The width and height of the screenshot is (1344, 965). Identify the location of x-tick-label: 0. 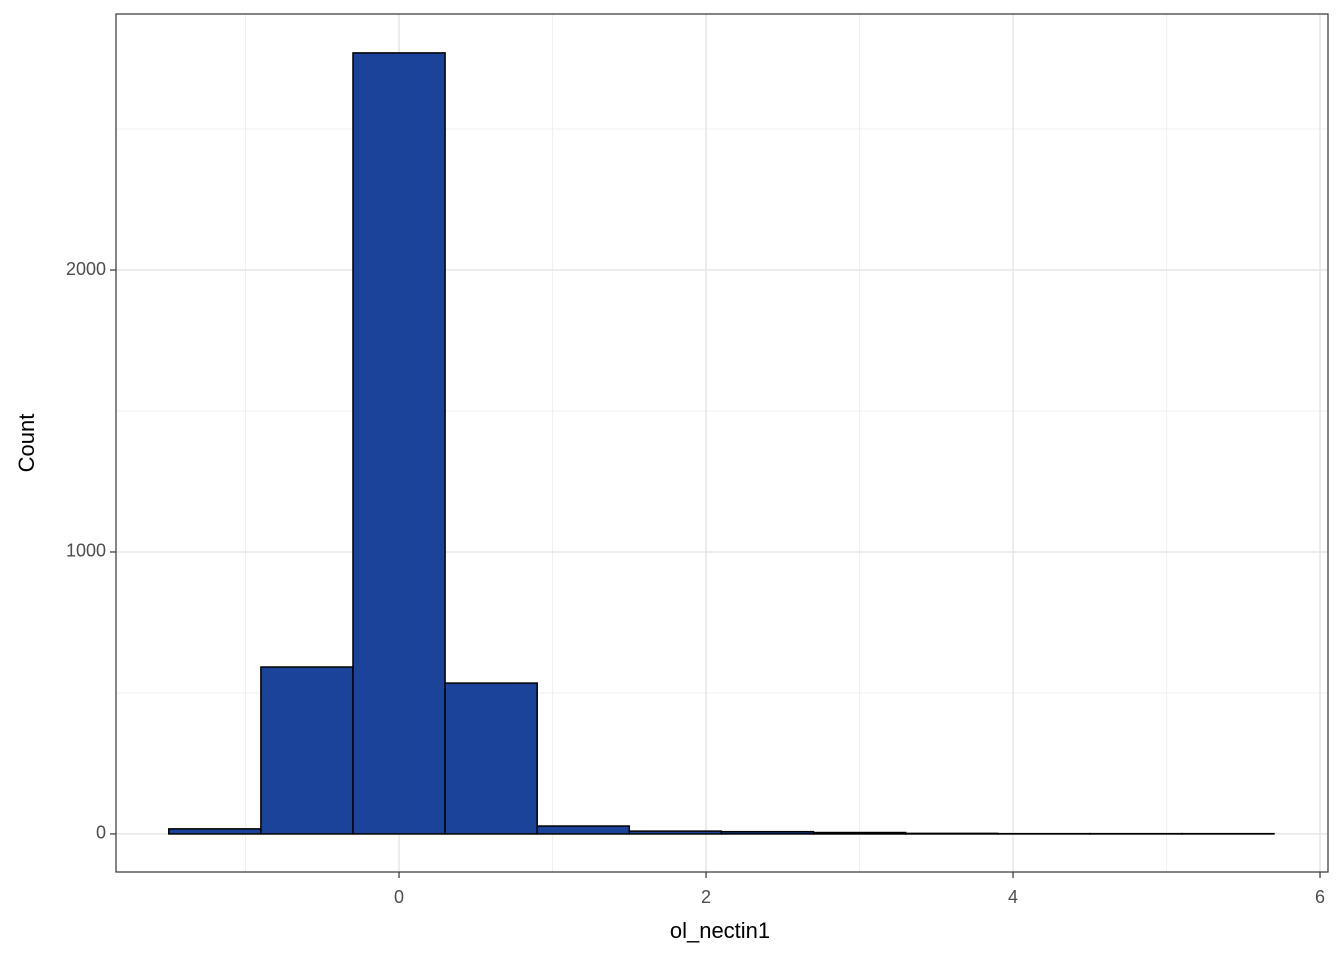
(399, 897).